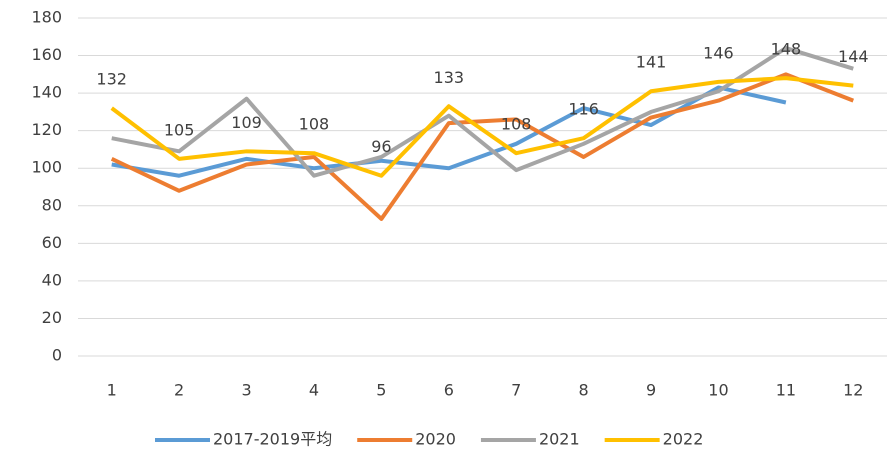  I want to click on data-label: 109, so click(246, 122).